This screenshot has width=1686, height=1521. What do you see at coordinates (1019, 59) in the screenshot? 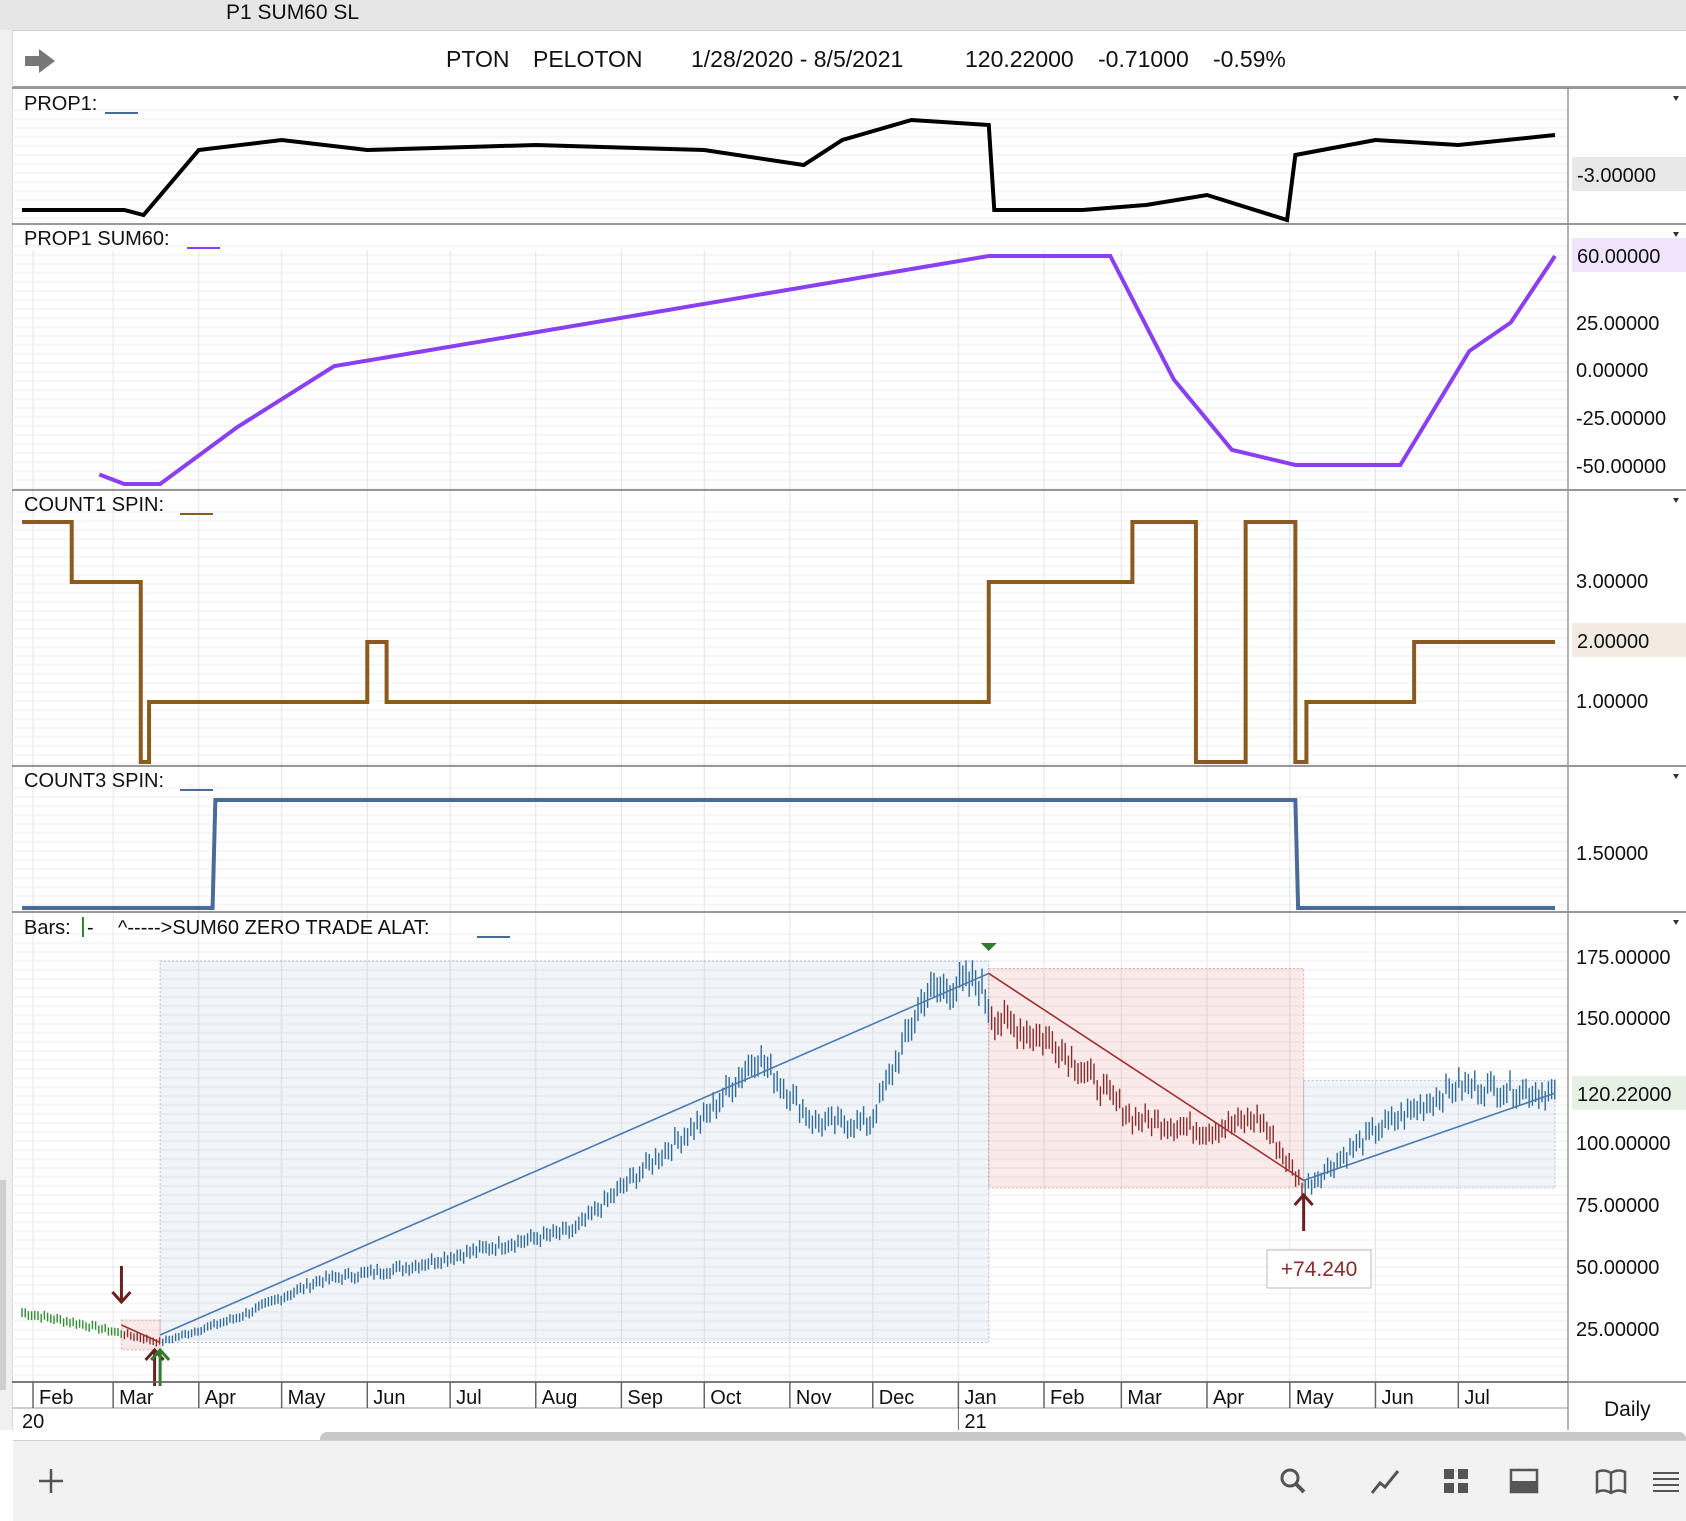
I see `header-last: 120.22000` at bounding box center [1019, 59].